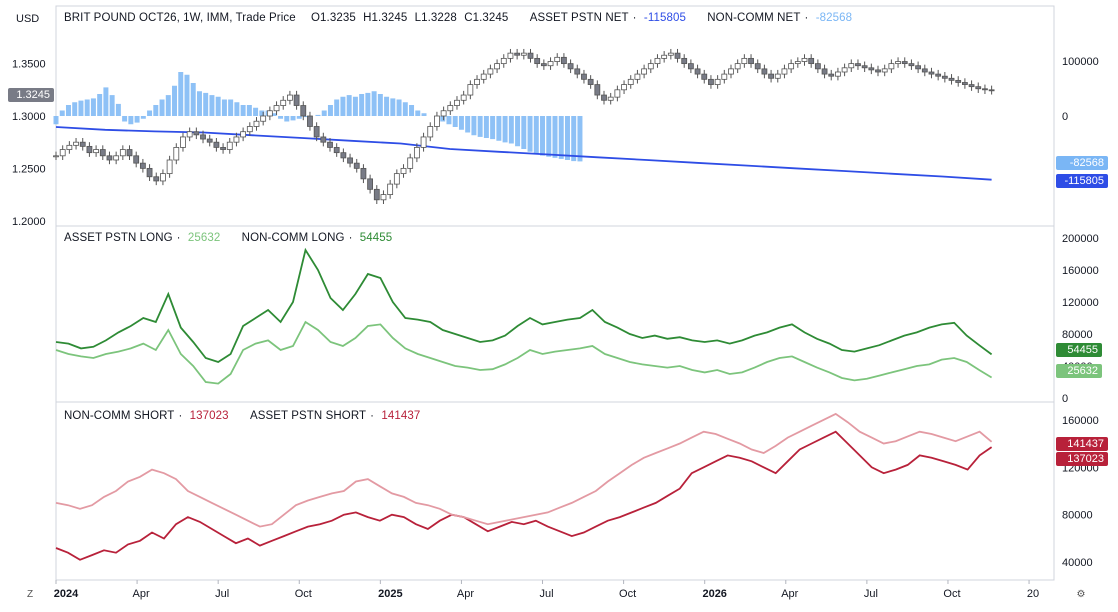 This screenshot has width=1118, height=612. I want to click on asset-long-line, so click(524, 352).